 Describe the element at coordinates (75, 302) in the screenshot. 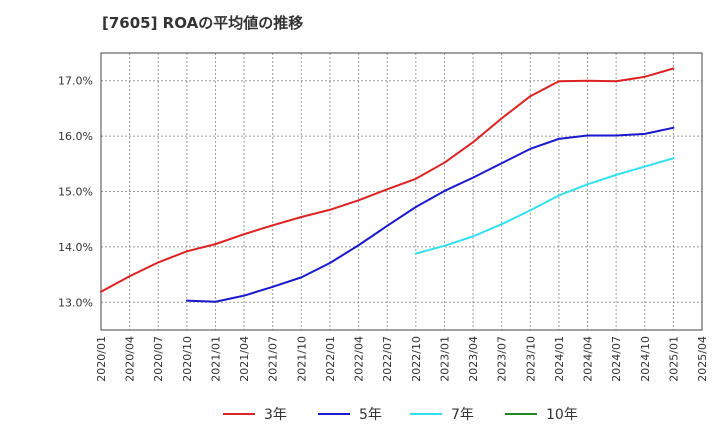

I see `y-tick-label: 13.0%` at that location.